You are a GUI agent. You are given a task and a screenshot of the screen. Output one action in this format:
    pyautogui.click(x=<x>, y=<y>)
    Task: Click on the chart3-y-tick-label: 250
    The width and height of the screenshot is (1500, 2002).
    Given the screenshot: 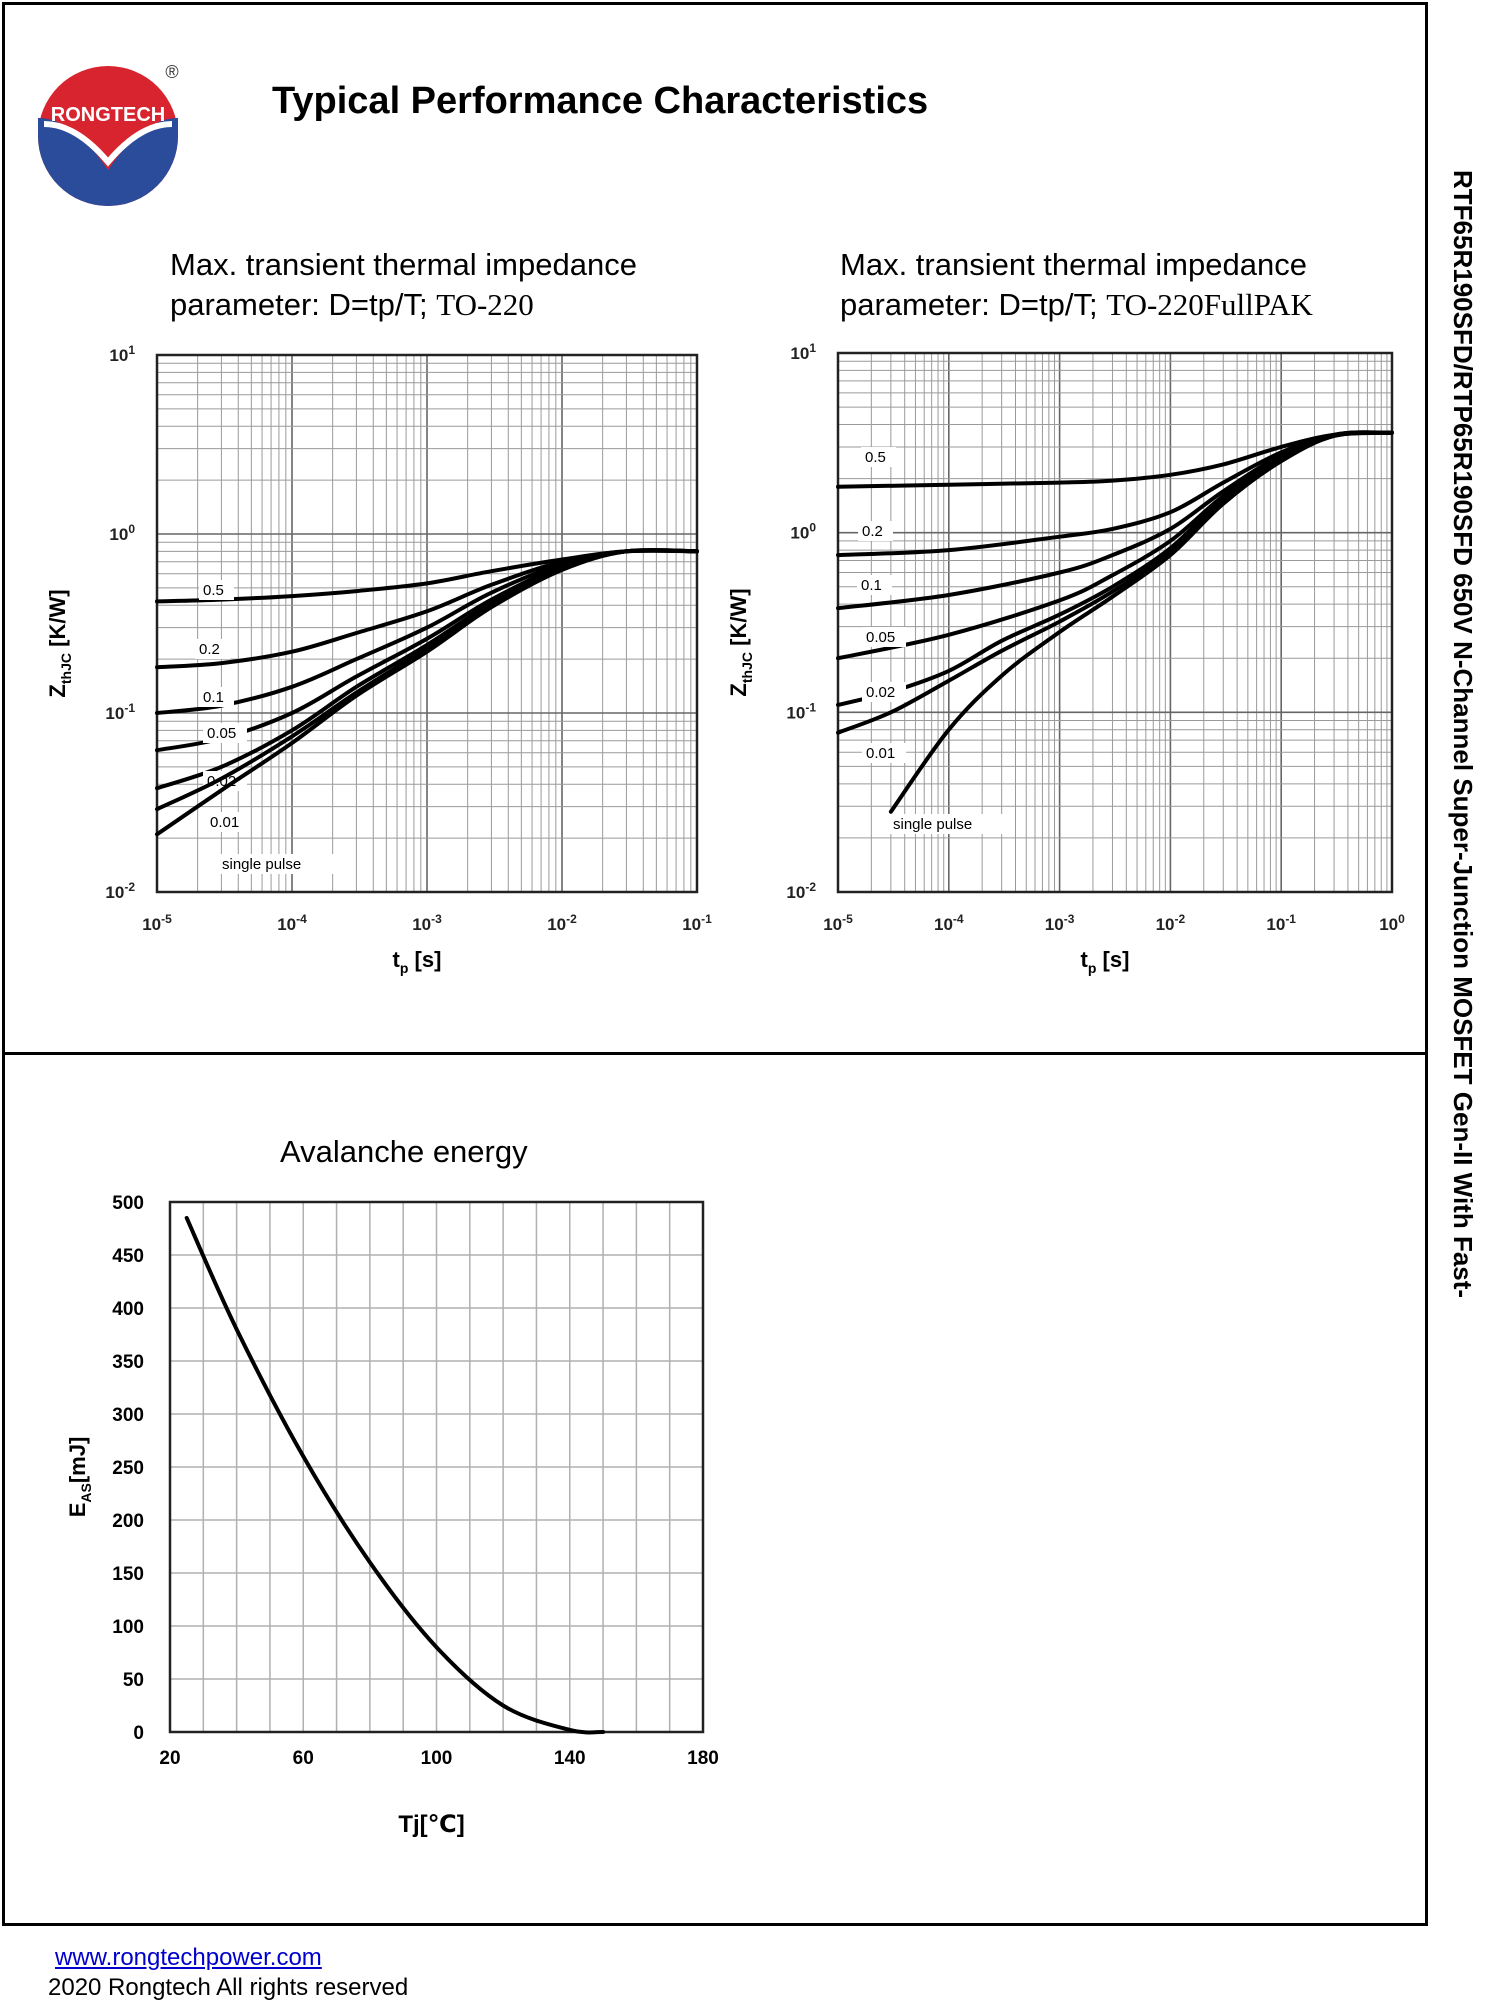 What is the action you would take?
    pyautogui.click(x=128, y=1468)
    